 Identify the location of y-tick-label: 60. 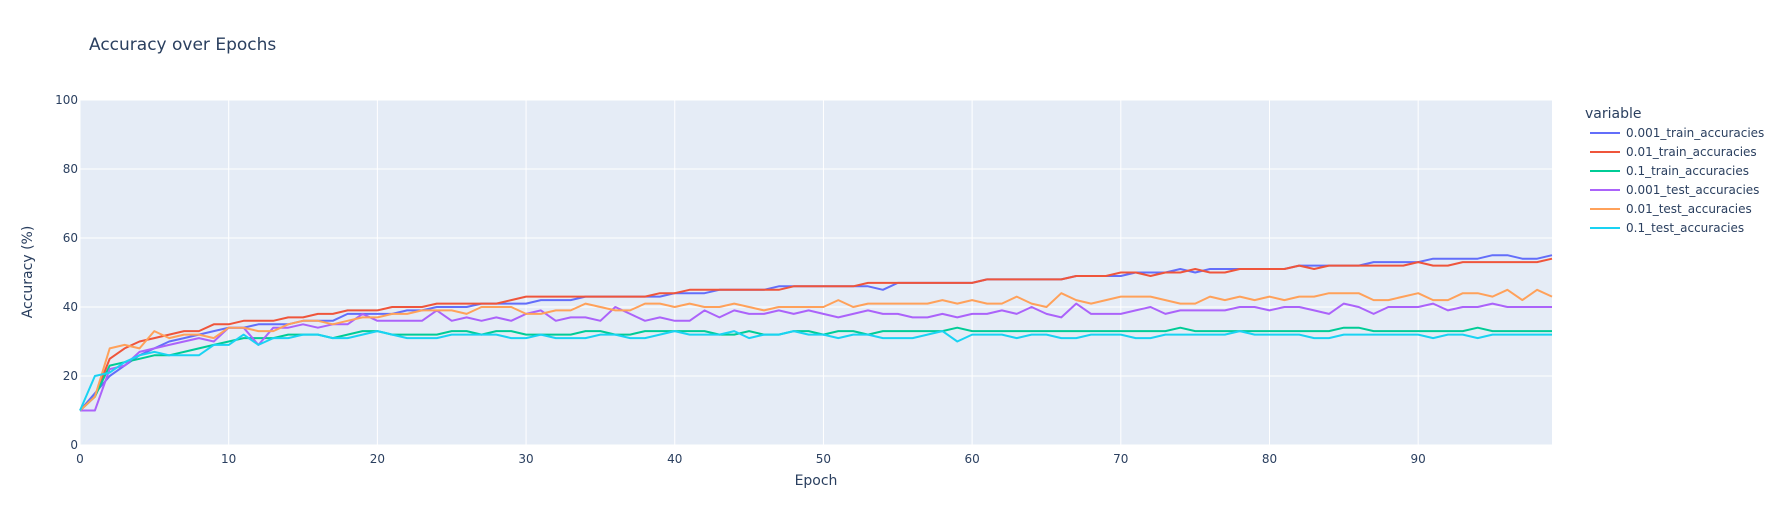
(70, 238).